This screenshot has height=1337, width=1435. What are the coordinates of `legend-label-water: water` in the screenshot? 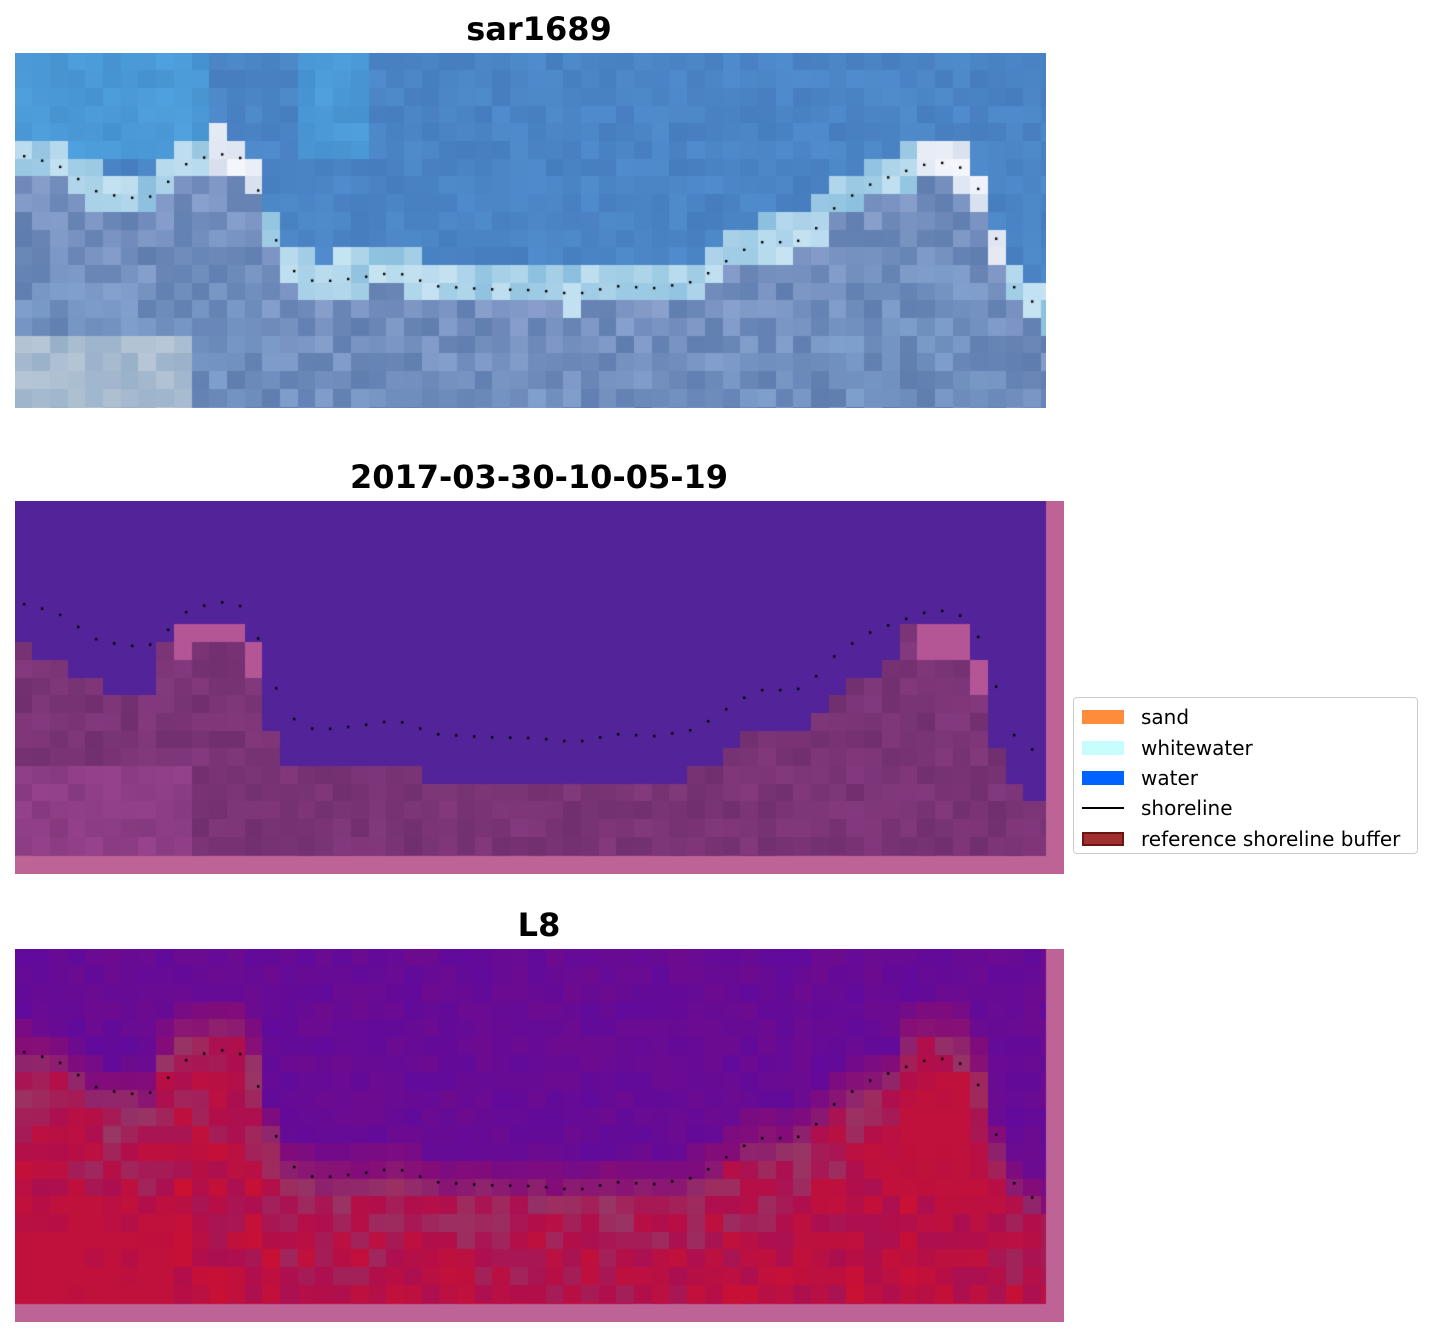 It's located at (1169, 777).